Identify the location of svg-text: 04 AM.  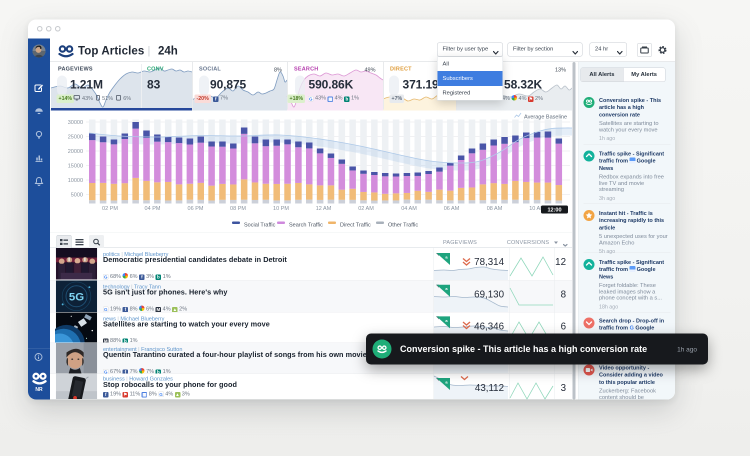
(409, 209).